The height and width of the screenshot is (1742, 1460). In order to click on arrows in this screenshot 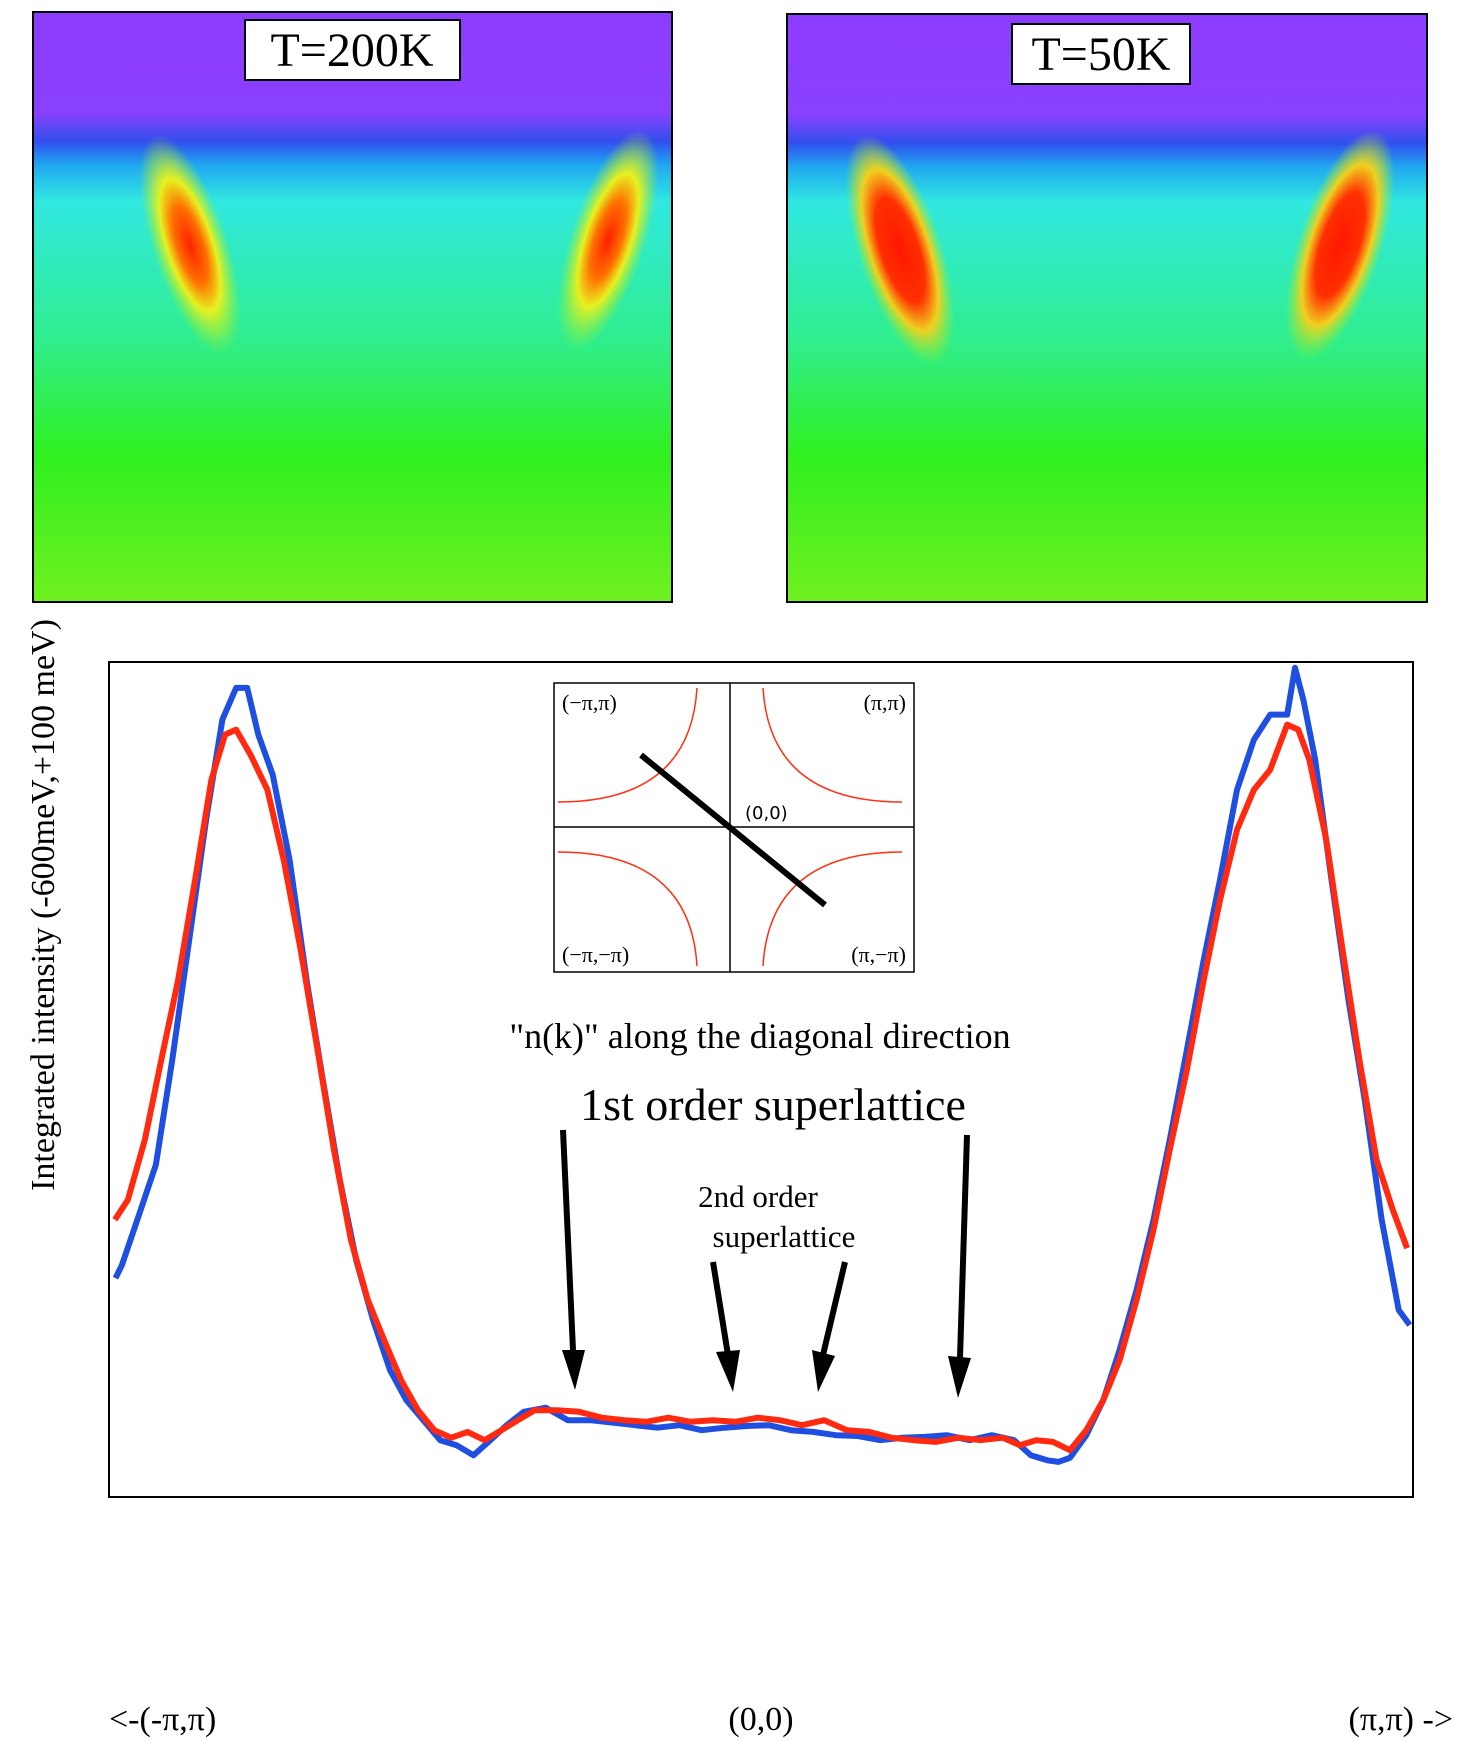, I will do `click(765, 1244)`.